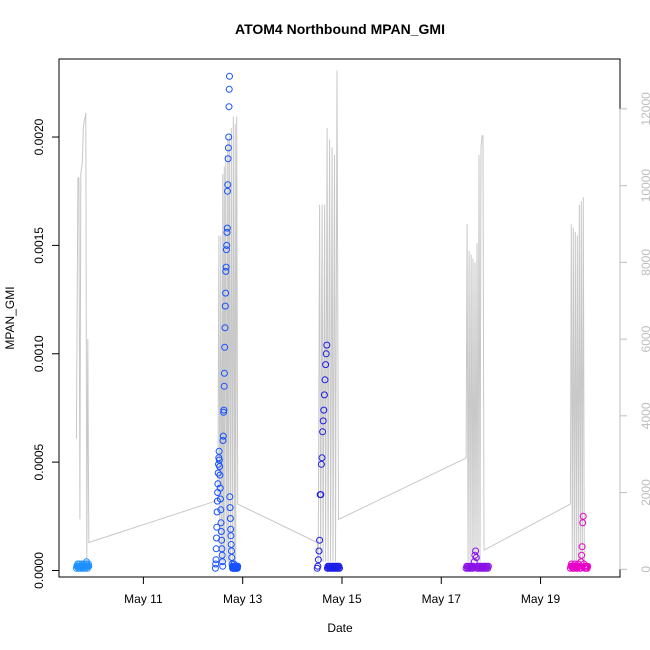 The width and height of the screenshot is (650, 650). I want to click on chart-title: ATOM4 Northbound MPAN_GMI, so click(340, 29).